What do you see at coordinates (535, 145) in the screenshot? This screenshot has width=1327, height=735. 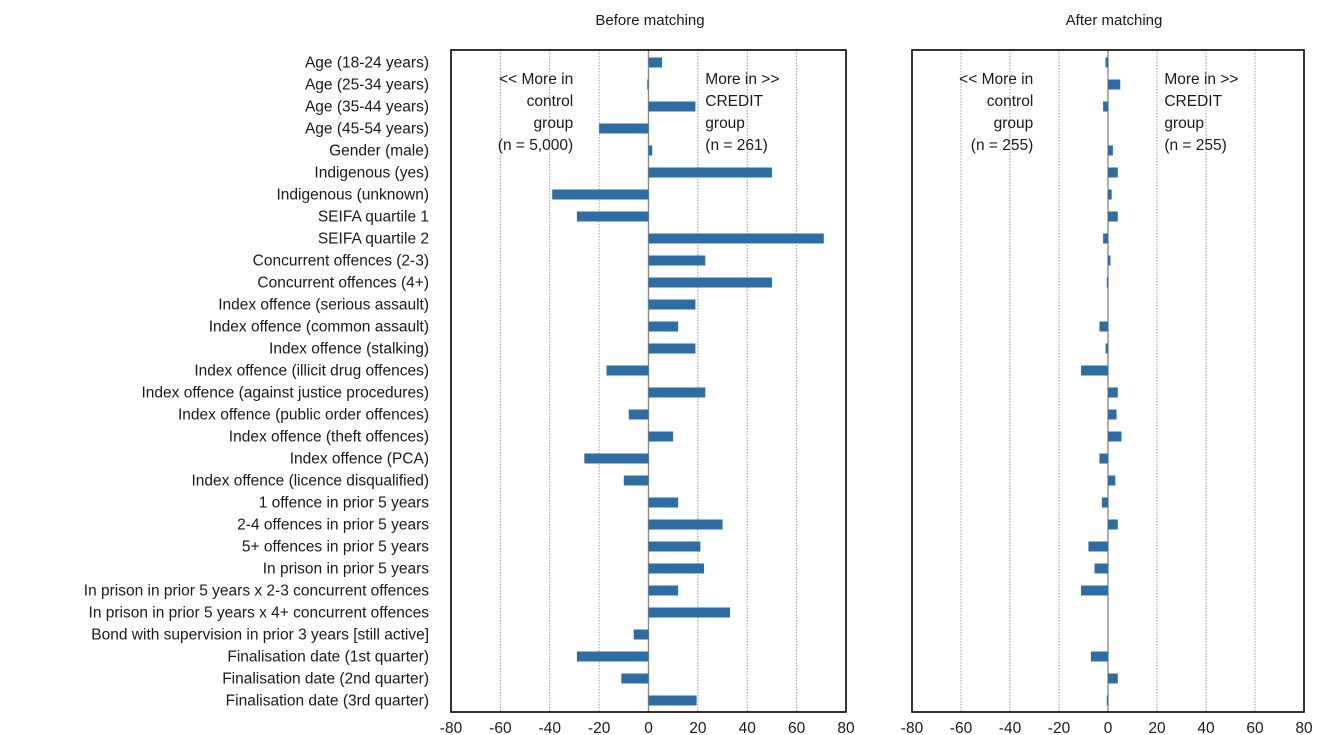 I see `annotation-line: (n = 5,000)` at bounding box center [535, 145].